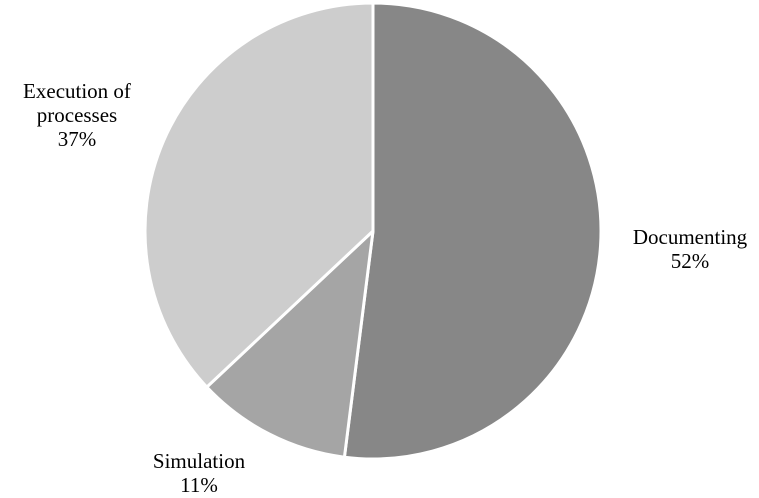  What do you see at coordinates (690, 237) in the screenshot?
I see `slice-name: Documenting` at bounding box center [690, 237].